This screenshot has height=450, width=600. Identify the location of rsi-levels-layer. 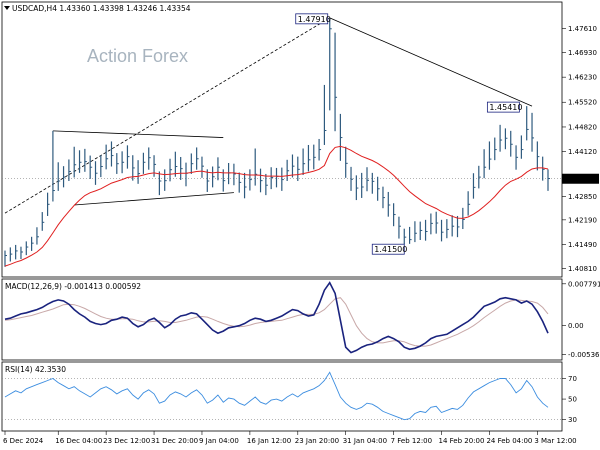
(282, 399).